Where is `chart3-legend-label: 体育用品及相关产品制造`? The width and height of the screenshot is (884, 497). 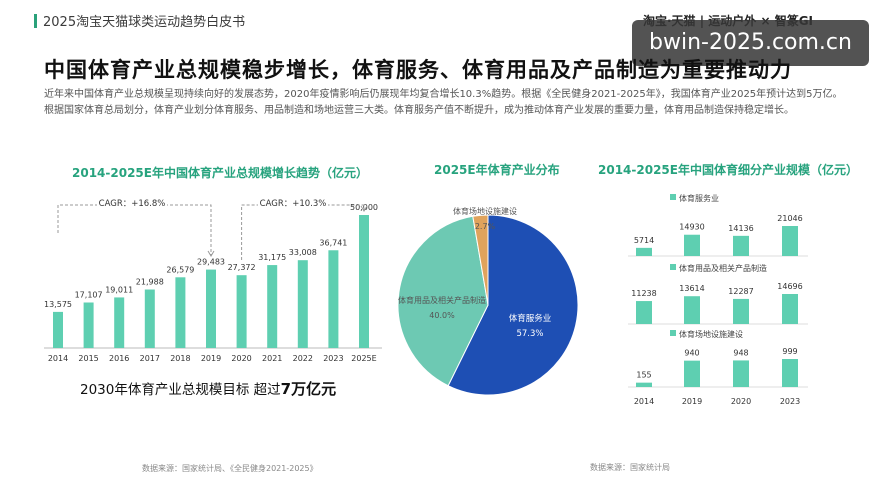
chart3-legend-label: 体育用品及相关产品制造 is located at coordinates (723, 268).